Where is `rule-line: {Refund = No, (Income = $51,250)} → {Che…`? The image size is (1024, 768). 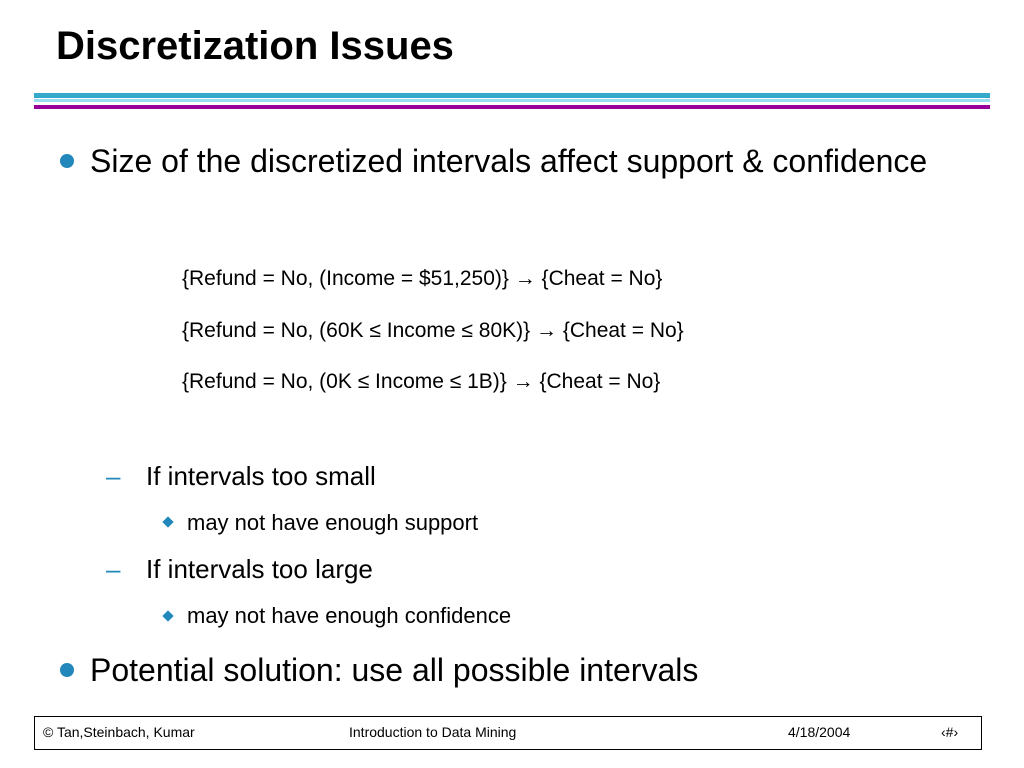
rule-line: {Refund = No, (Income = $51,250)} → {Che… is located at coordinates (422, 278).